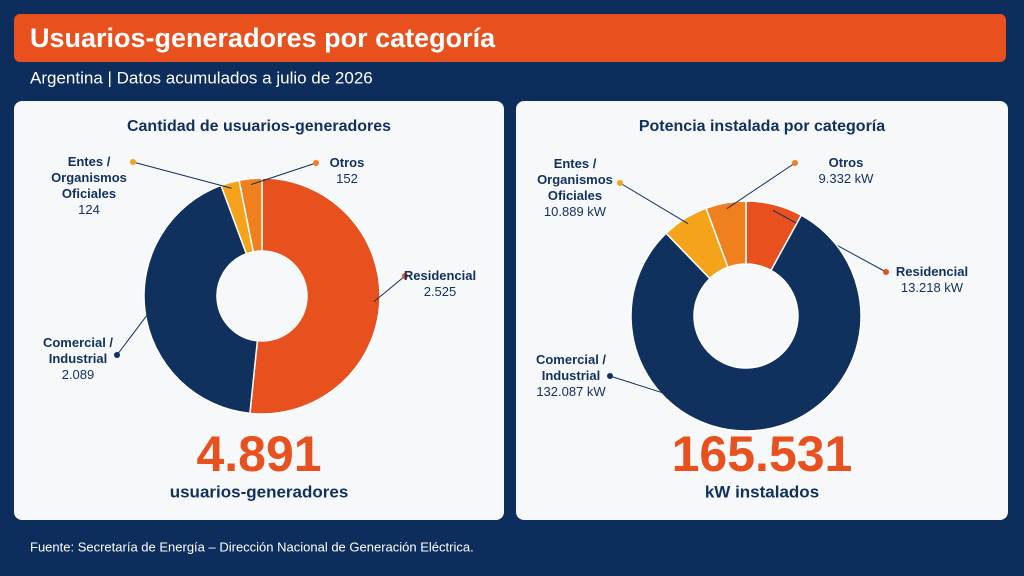 The image size is (1024, 576). I want to click on slice-label: Otros 9.332 kW, so click(846, 171).